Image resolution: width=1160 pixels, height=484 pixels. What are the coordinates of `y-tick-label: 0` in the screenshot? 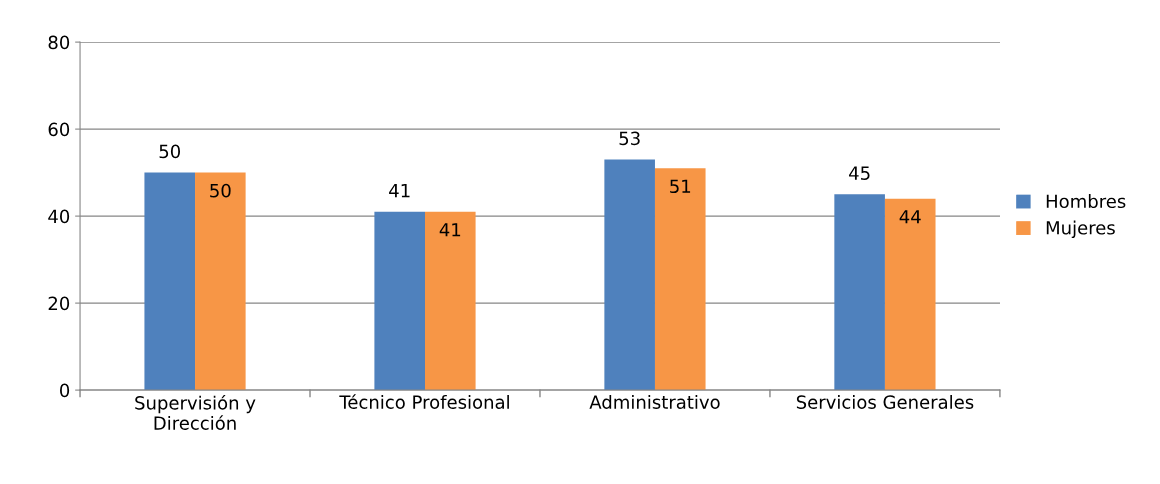 It's located at (65, 390).